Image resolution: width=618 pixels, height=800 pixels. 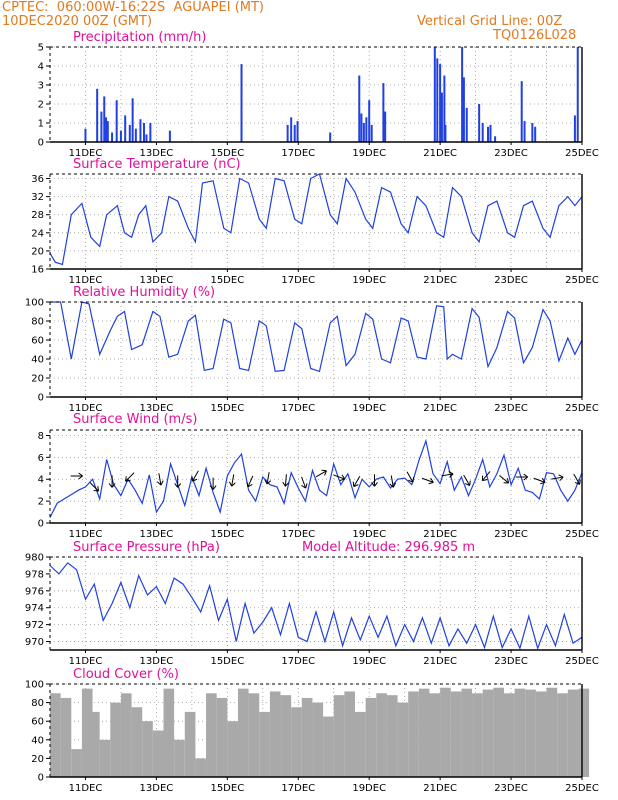 I want to click on y-tick-label: 100, so click(x=34, y=685).